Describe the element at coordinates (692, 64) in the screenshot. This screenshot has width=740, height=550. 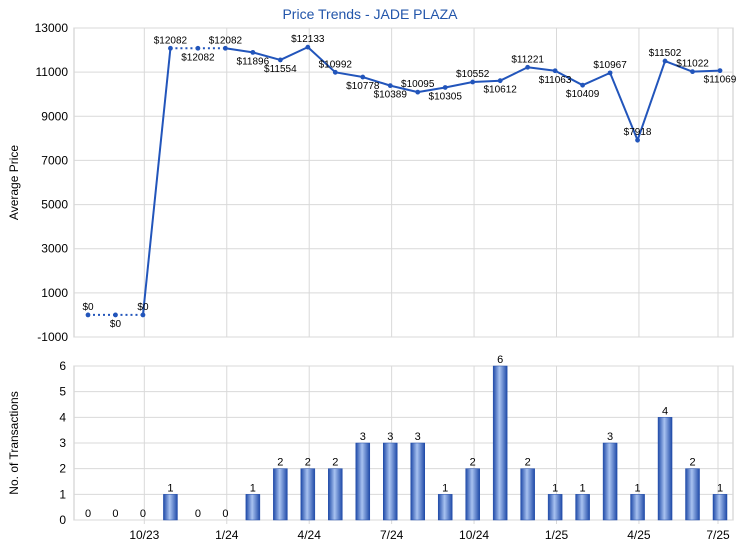
I see `price-point-label: $11022` at that location.